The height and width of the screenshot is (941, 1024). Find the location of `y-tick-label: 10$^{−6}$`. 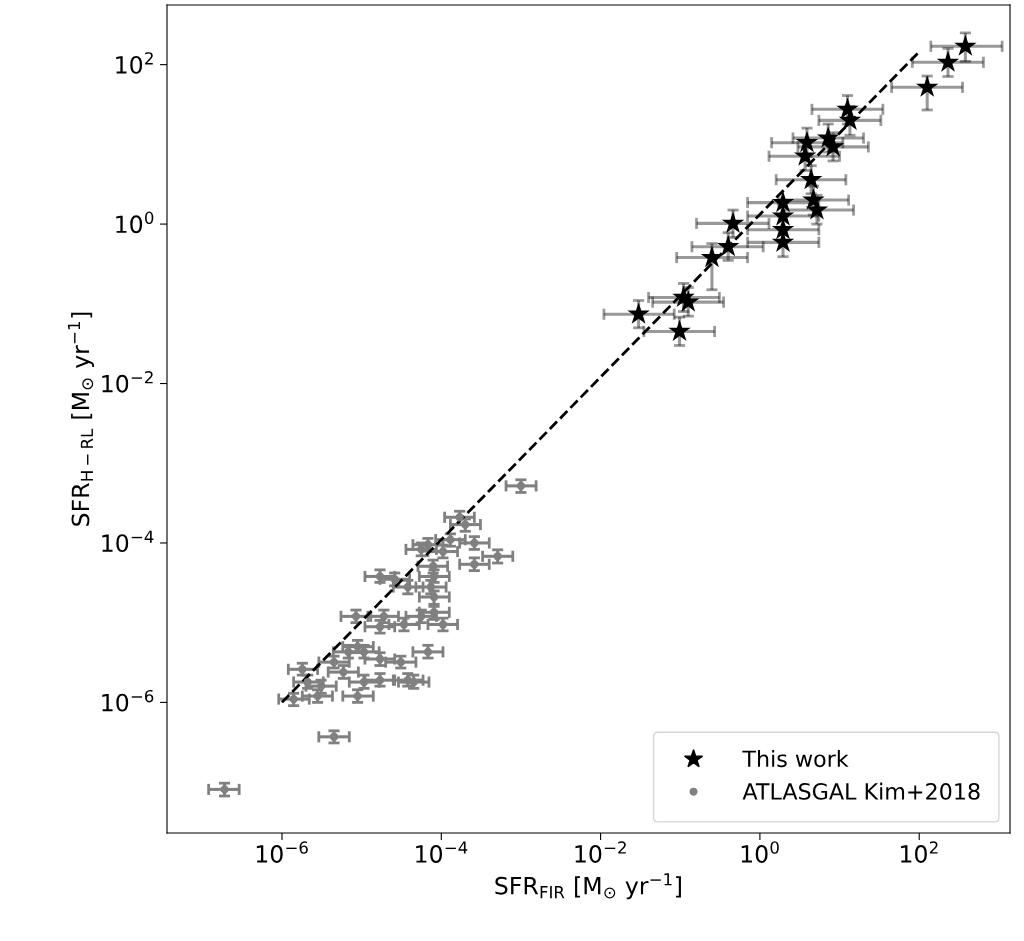

y-tick-label: 10$^{−6}$ is located at coordinates (128, 700).